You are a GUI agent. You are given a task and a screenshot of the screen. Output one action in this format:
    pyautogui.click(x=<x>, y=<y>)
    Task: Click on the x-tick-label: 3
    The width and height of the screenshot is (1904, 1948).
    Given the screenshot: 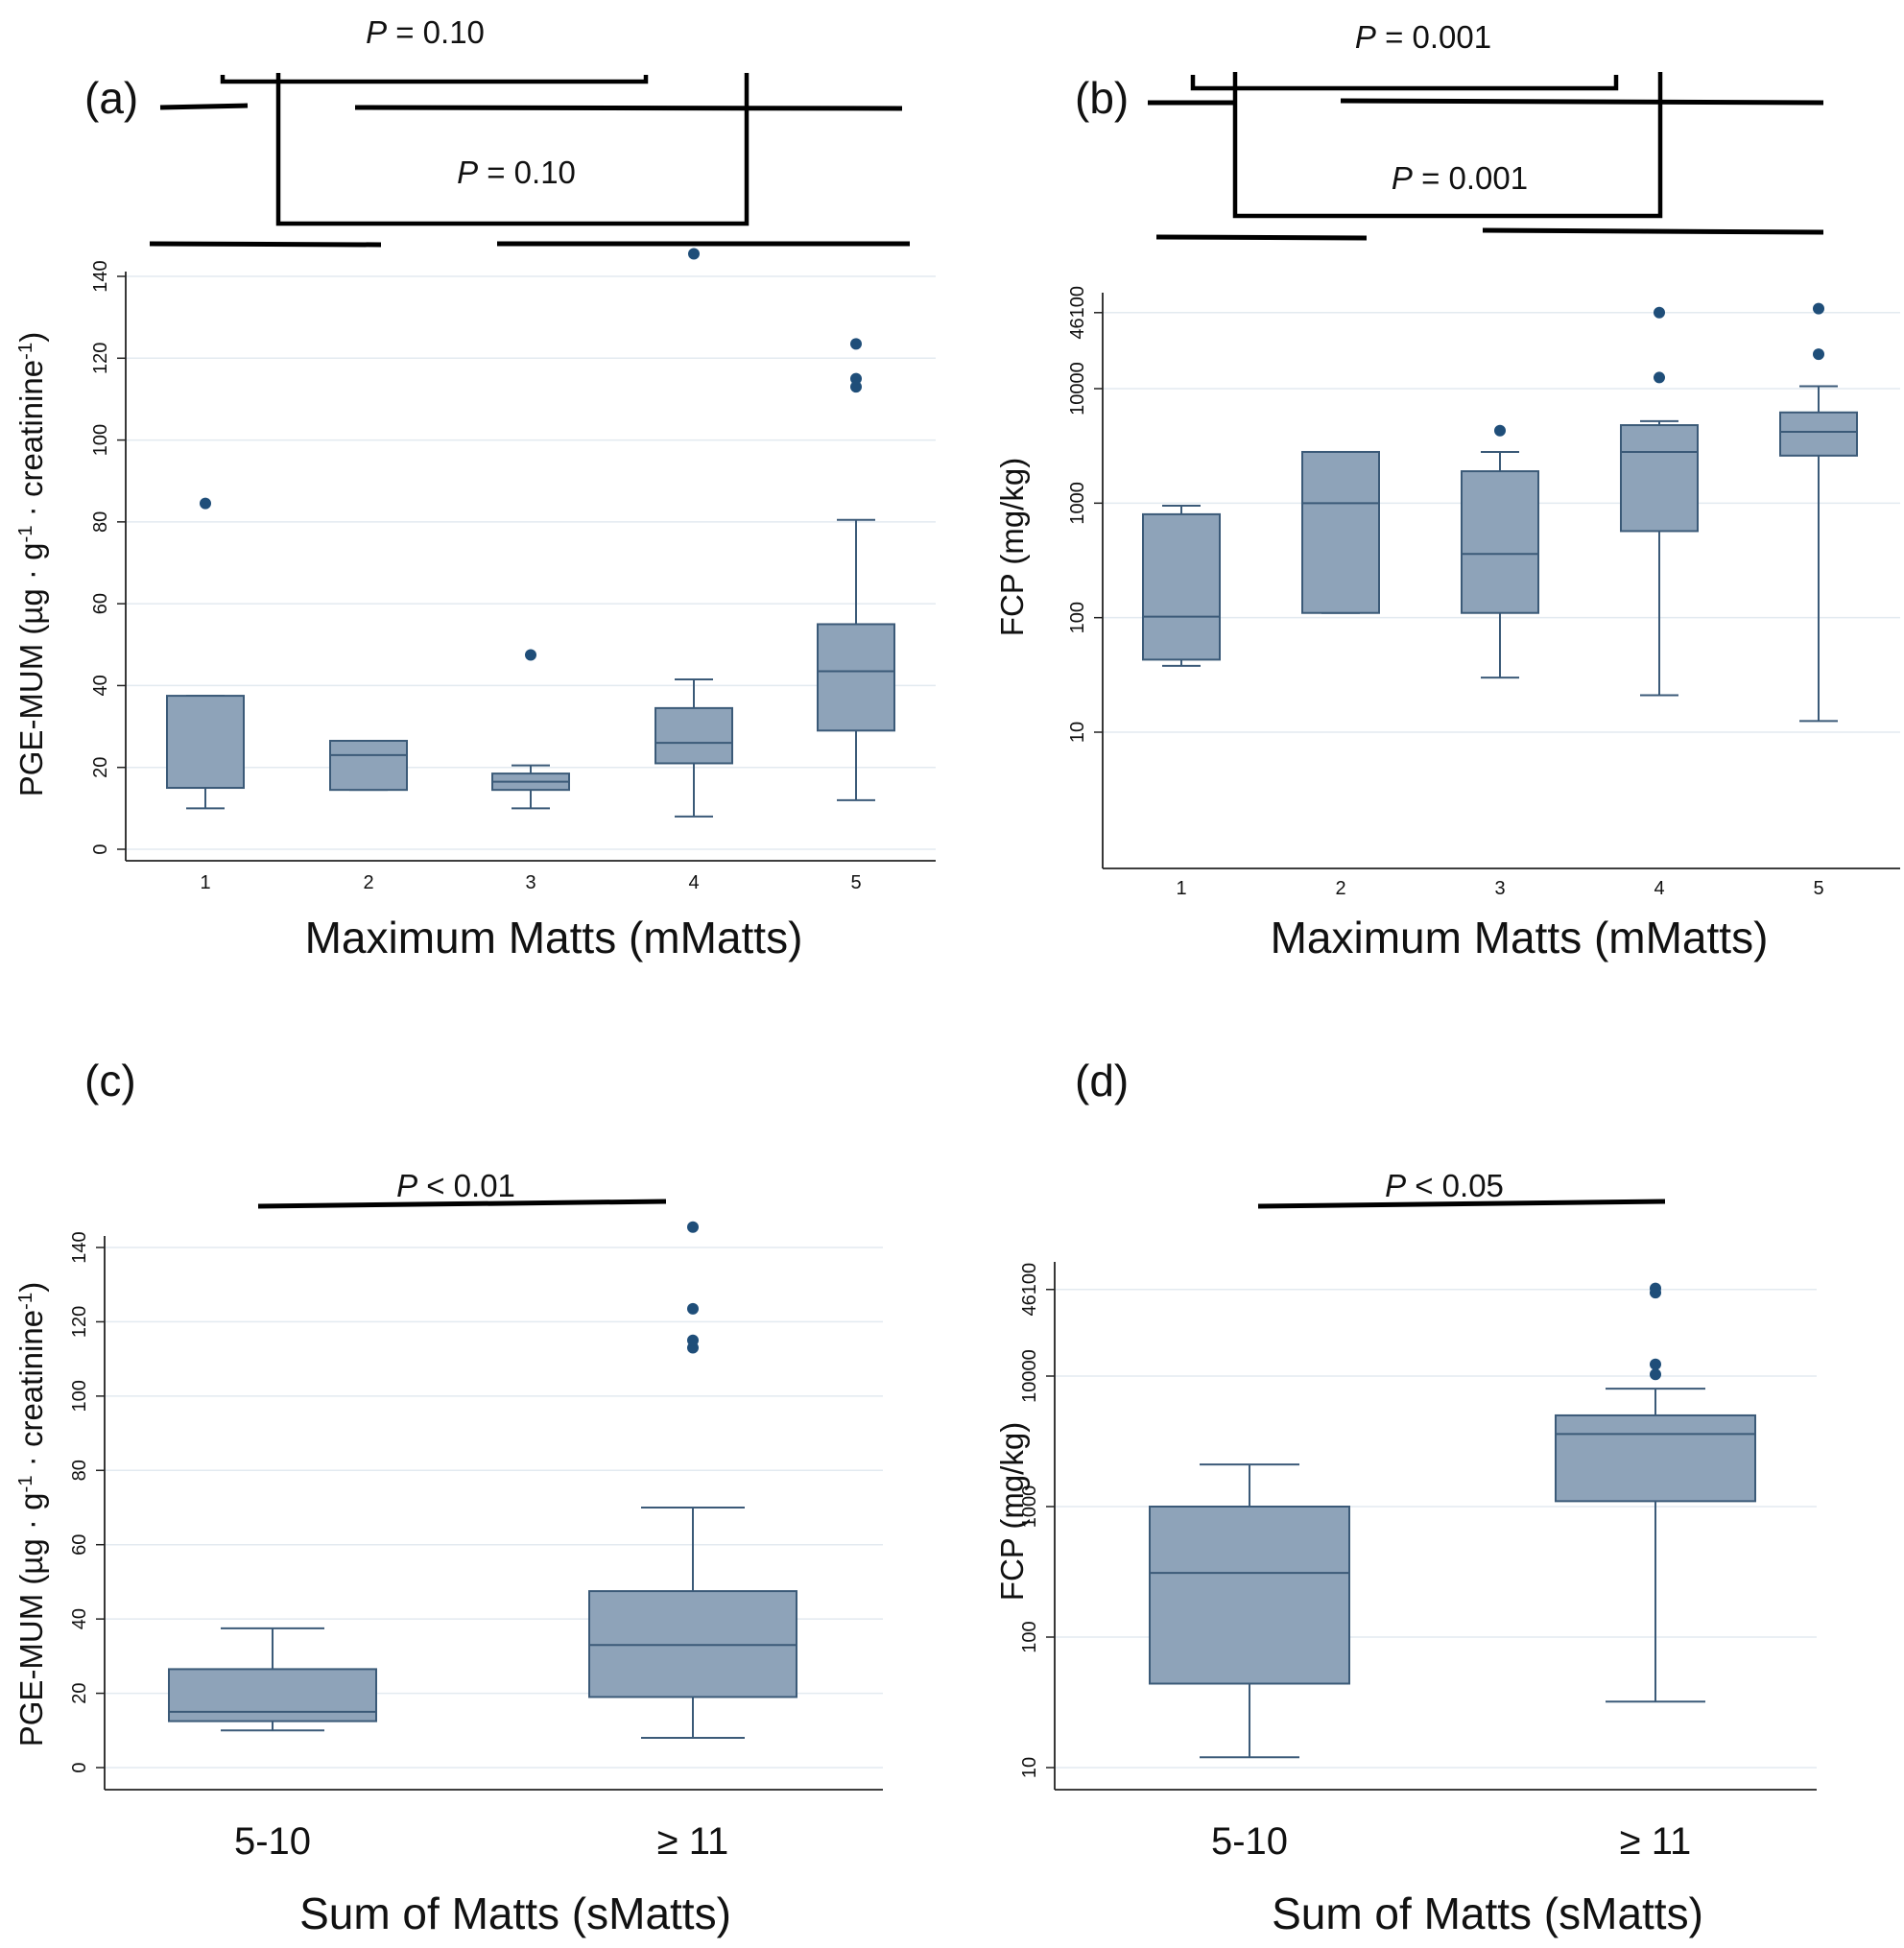 What is the action you would take?
    pyautogui.click(x=1500, y=889)
    